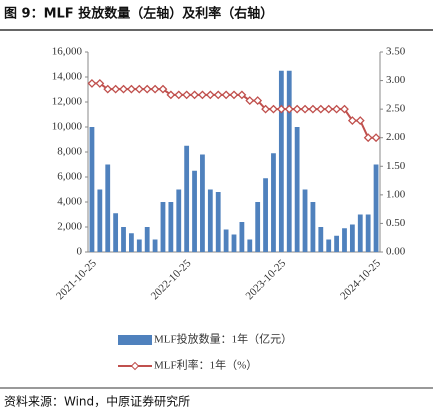  I want to click on y-tick-label: 0, so click(80, 252).